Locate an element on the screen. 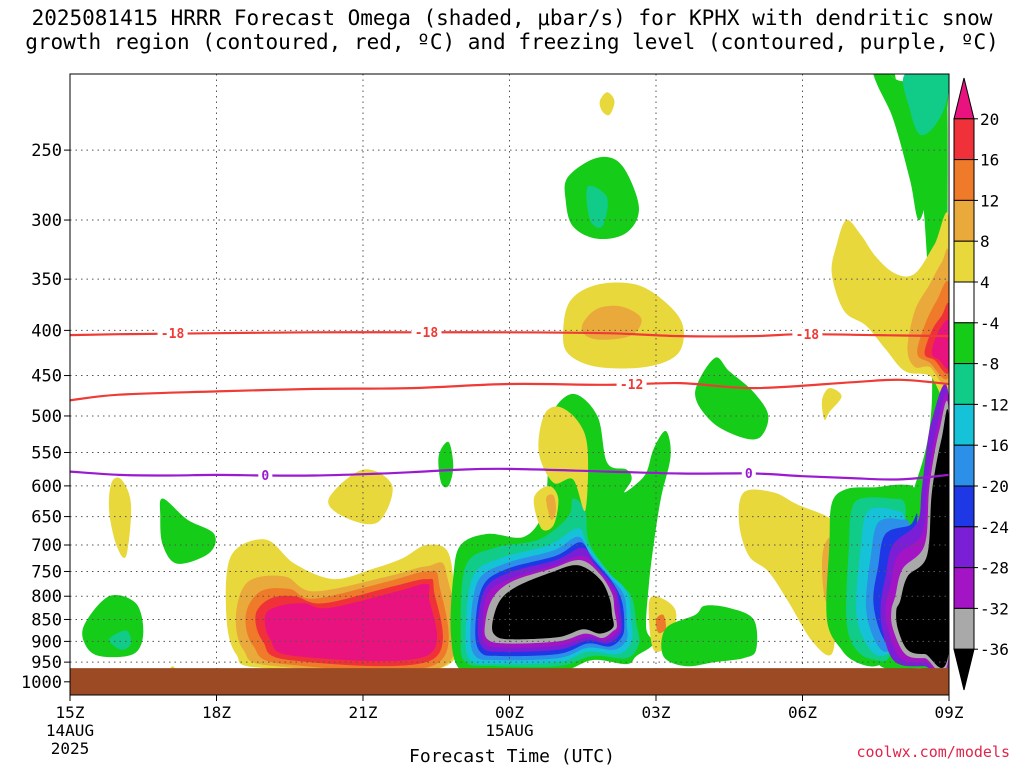 This screenshot has width=1024, height=768. x-tick-label: 21Z is located at coordinates (363, 712).